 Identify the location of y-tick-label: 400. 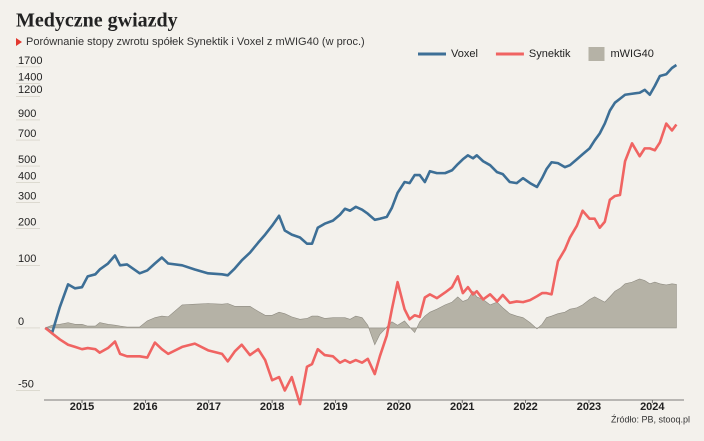
(27, 176).